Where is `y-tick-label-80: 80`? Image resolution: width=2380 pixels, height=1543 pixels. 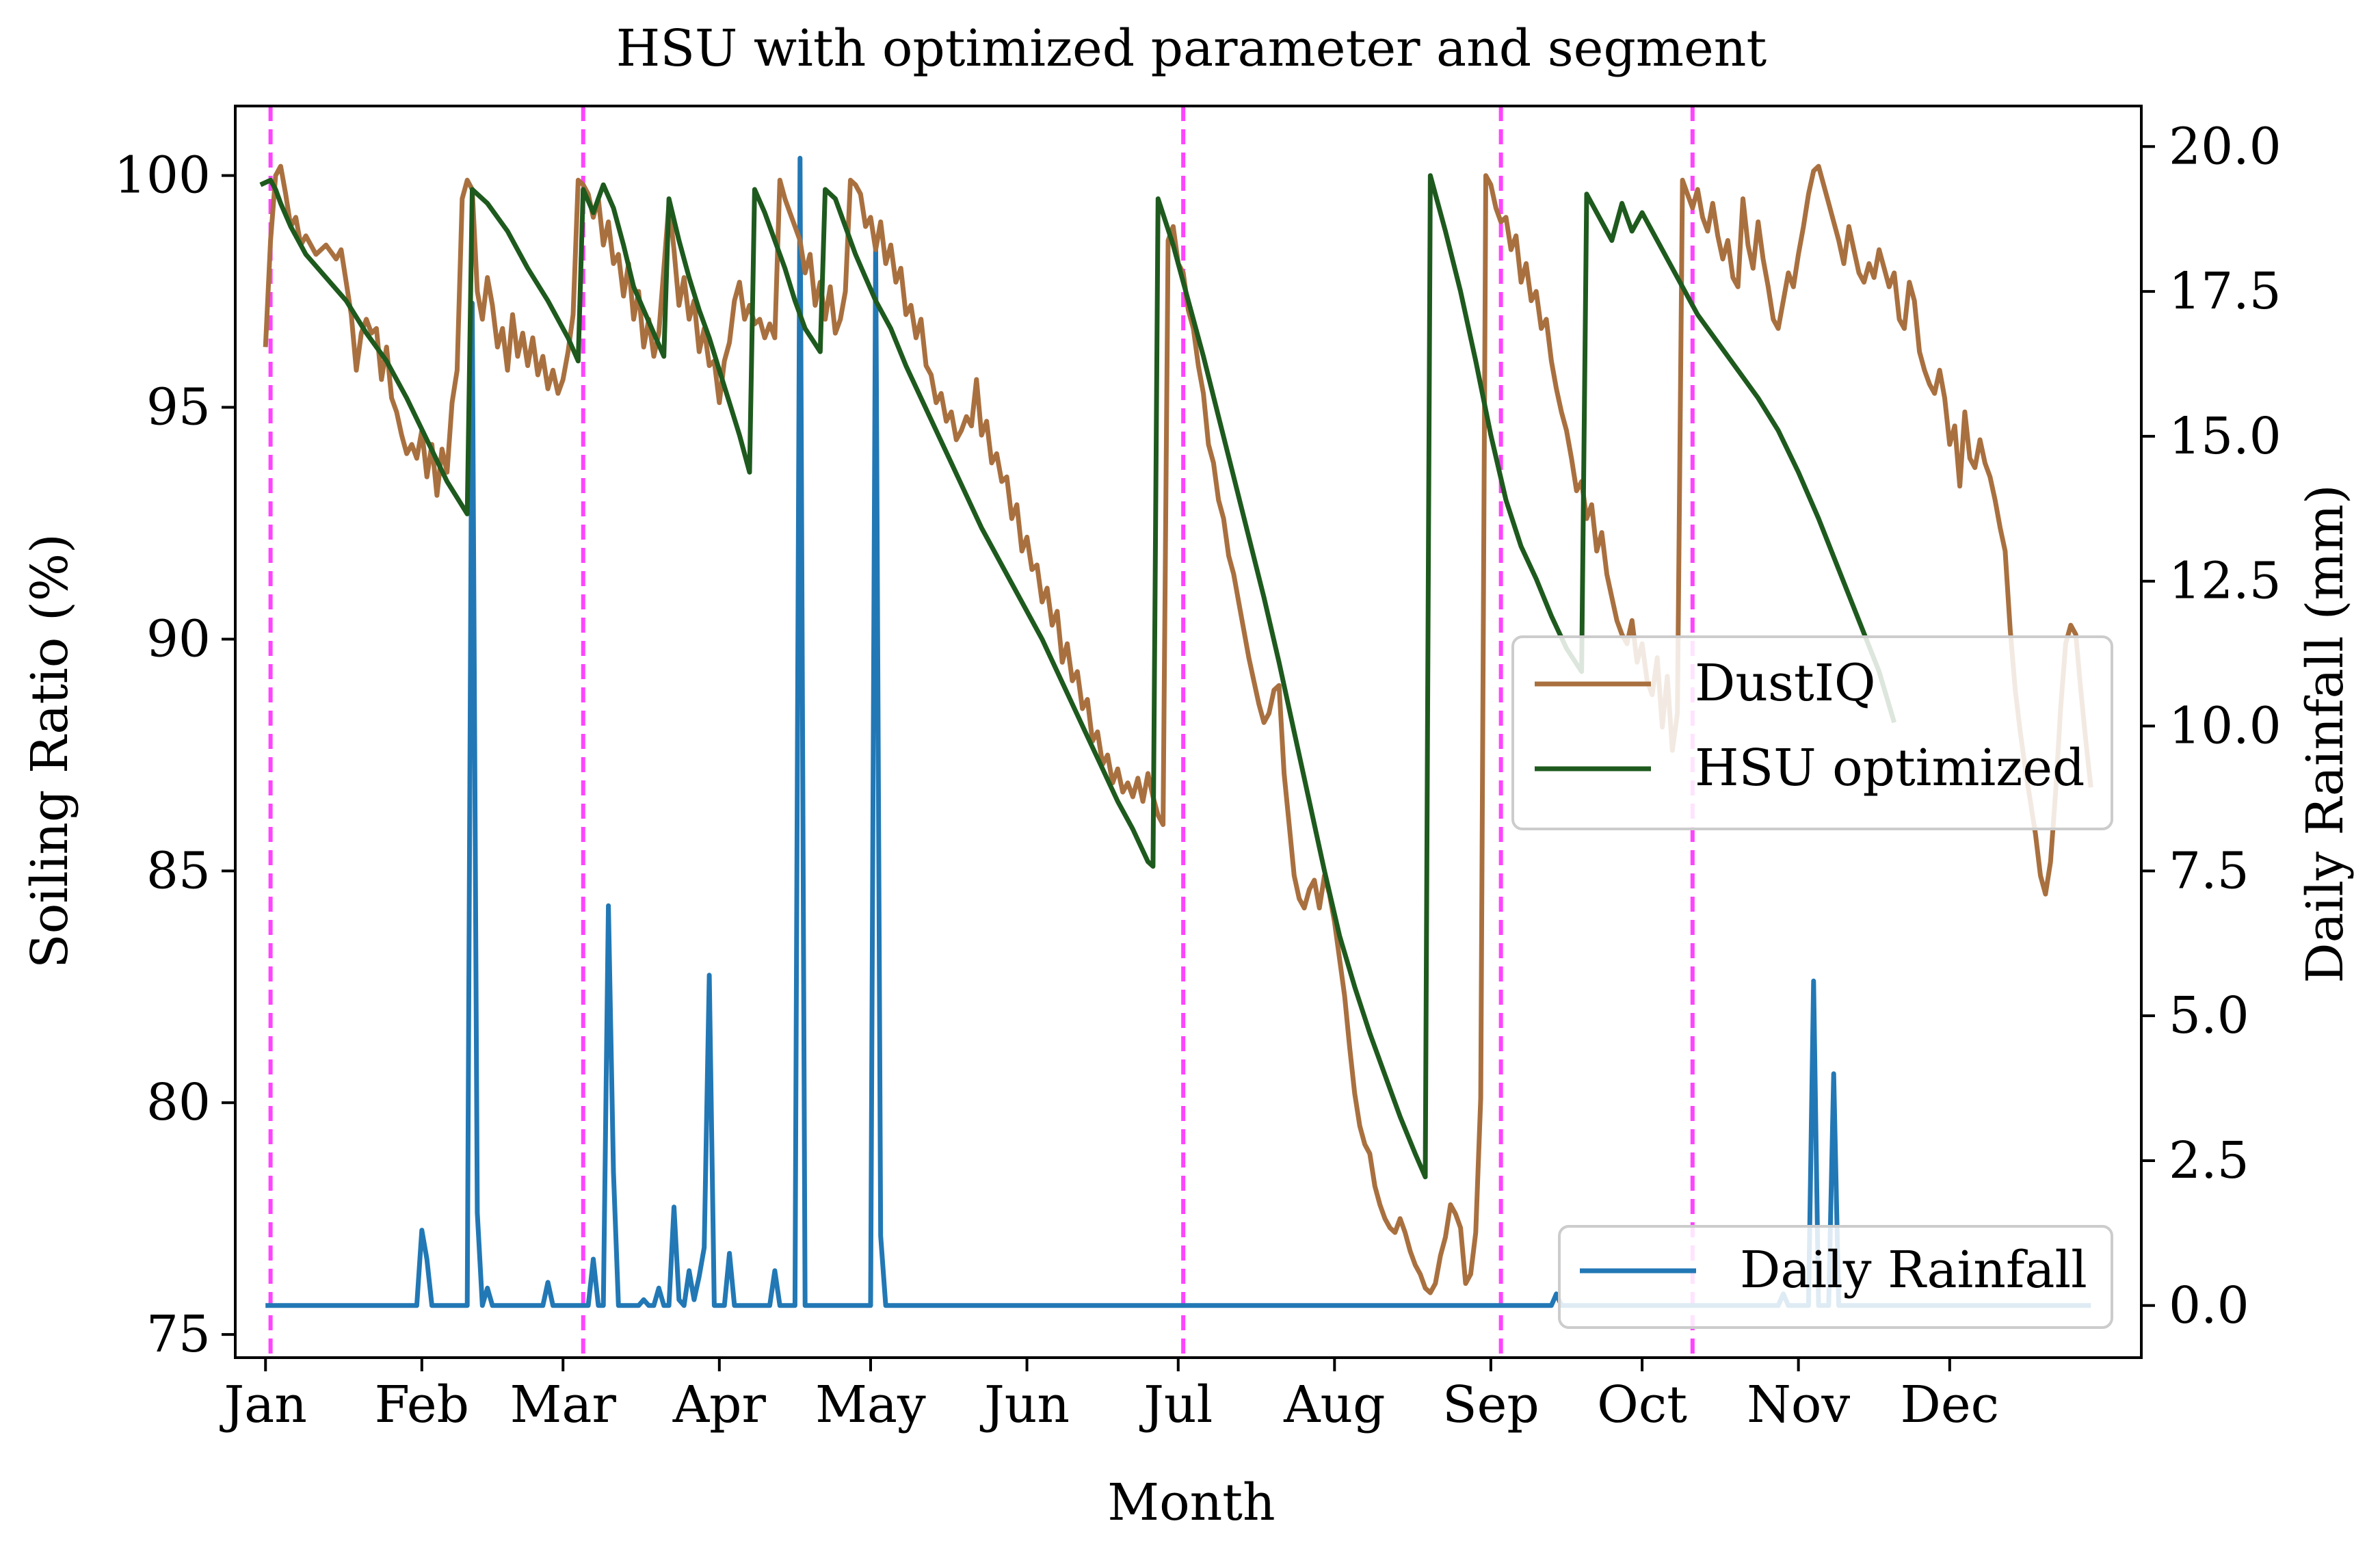
y-tick-label-80: 80 is located at coordinates (178, 1102).